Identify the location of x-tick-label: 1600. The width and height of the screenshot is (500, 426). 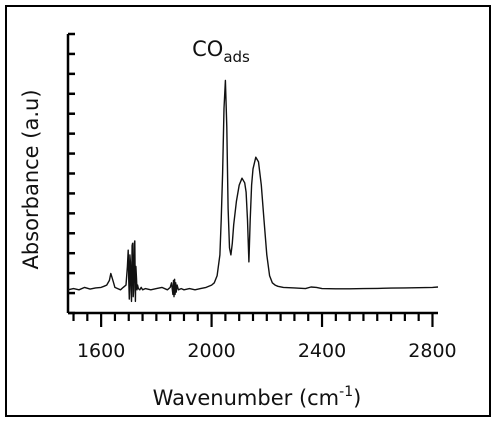
(101, 351).